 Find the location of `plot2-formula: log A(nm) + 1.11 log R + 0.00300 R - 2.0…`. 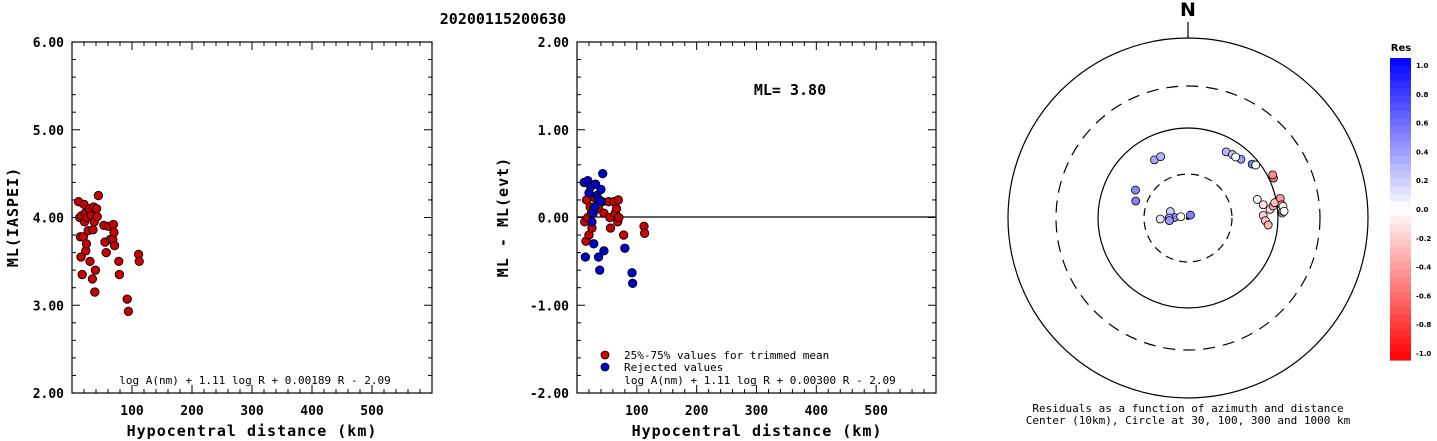

plot2-formula: log A(nm) + 1.11 log R + 0.00300 R - 2.0… is located at coordinates (760, 380).